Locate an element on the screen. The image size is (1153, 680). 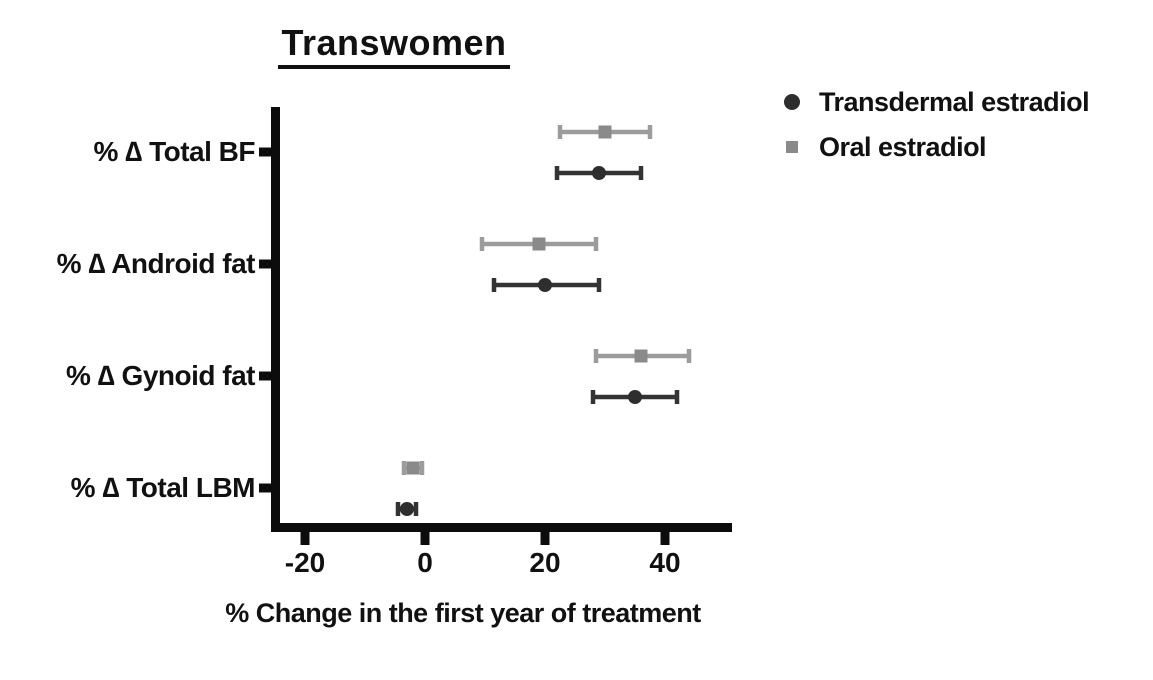
square-marker-icon is located at coordinates (791, 147).